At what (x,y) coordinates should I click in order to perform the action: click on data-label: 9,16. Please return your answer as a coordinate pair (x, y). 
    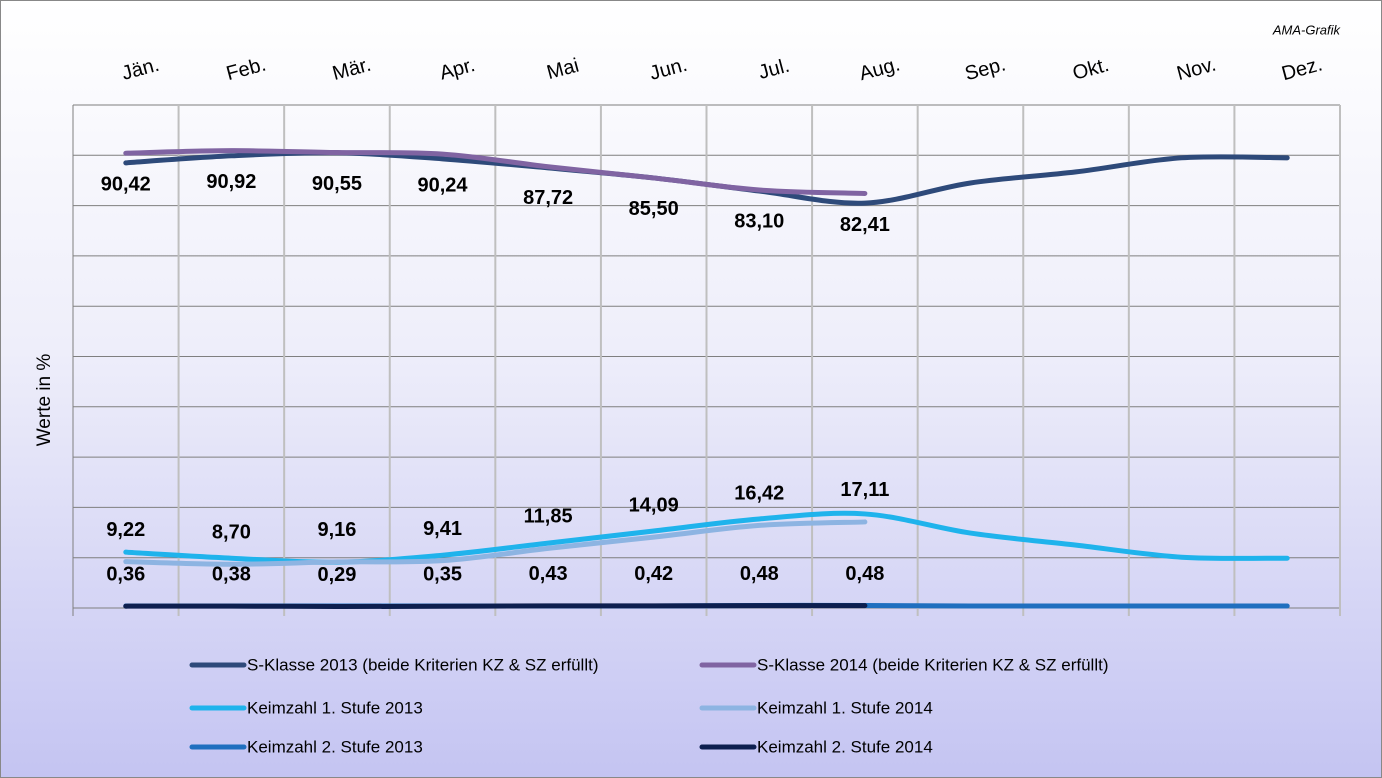
    Looking at the image, I should click on (336, 530).